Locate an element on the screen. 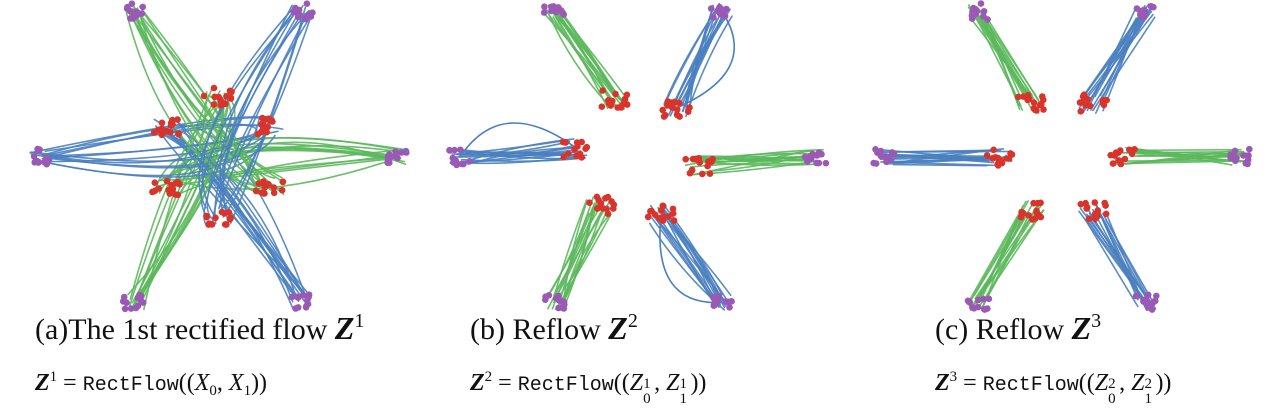  formula-a-lhs-sup: 1 is located at coordinates (53, 377).